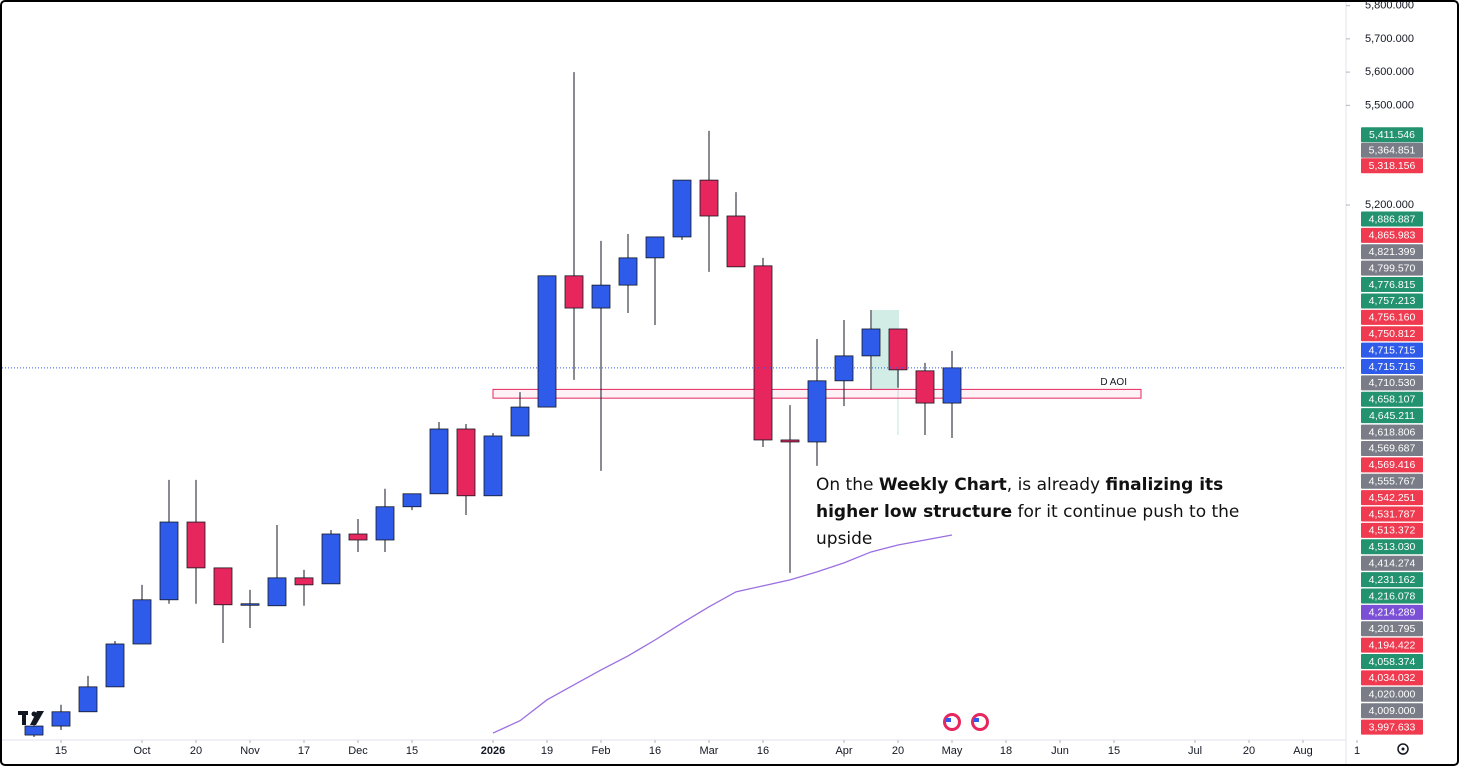 The image size is (1459, 766). What do you see at coordinates (547, 751) in the screenshot?
I see `x-tick-label: 19` at bounding box center [547, 751].